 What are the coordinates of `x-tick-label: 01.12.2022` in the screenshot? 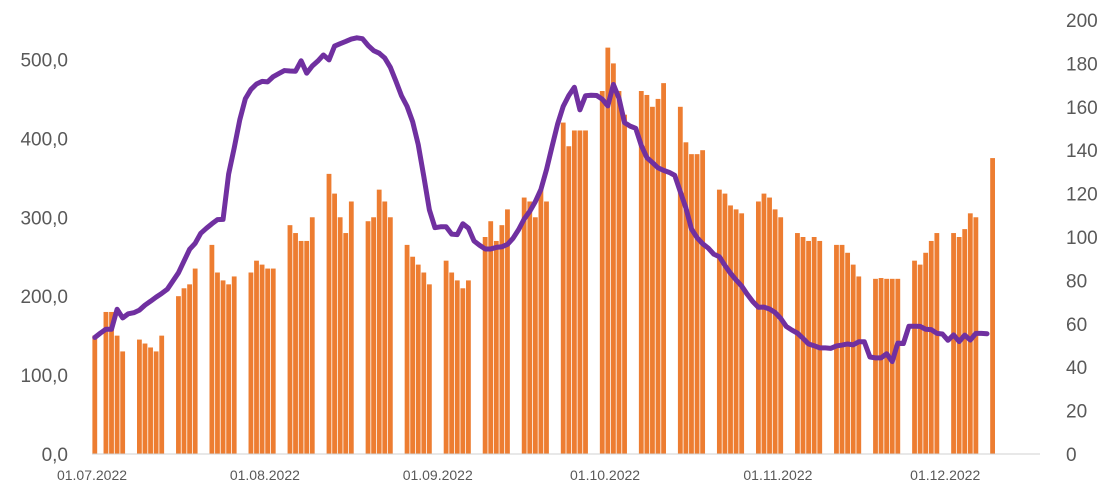 It's located at (945, 475).